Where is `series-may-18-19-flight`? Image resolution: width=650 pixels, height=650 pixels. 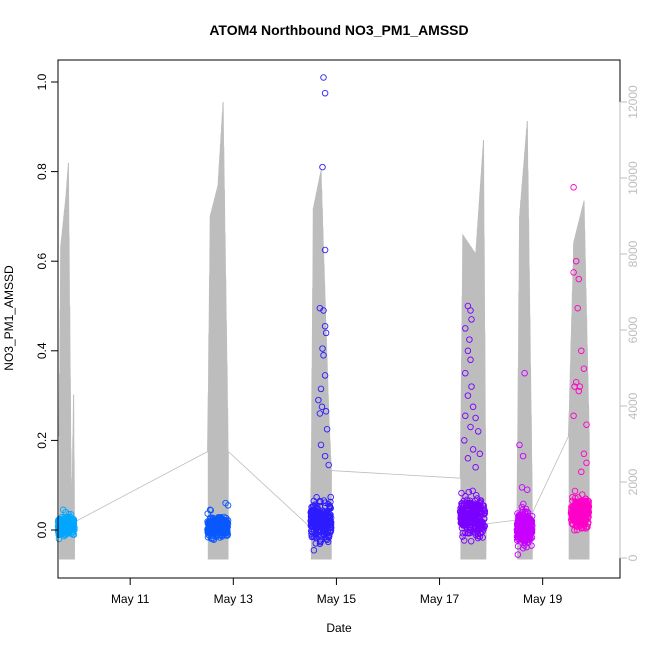
series-may-18-19-flight is located at coordinates (524, 463).